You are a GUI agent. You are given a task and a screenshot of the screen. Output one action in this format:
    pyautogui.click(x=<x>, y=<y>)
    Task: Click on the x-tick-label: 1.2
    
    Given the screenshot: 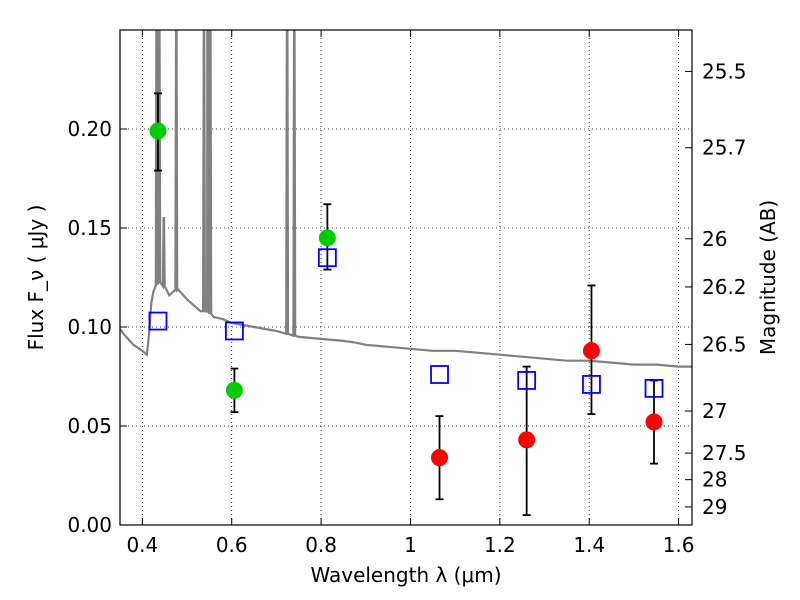 What is the action you would take?
    pyautogui.click(x=500, y=545)
    